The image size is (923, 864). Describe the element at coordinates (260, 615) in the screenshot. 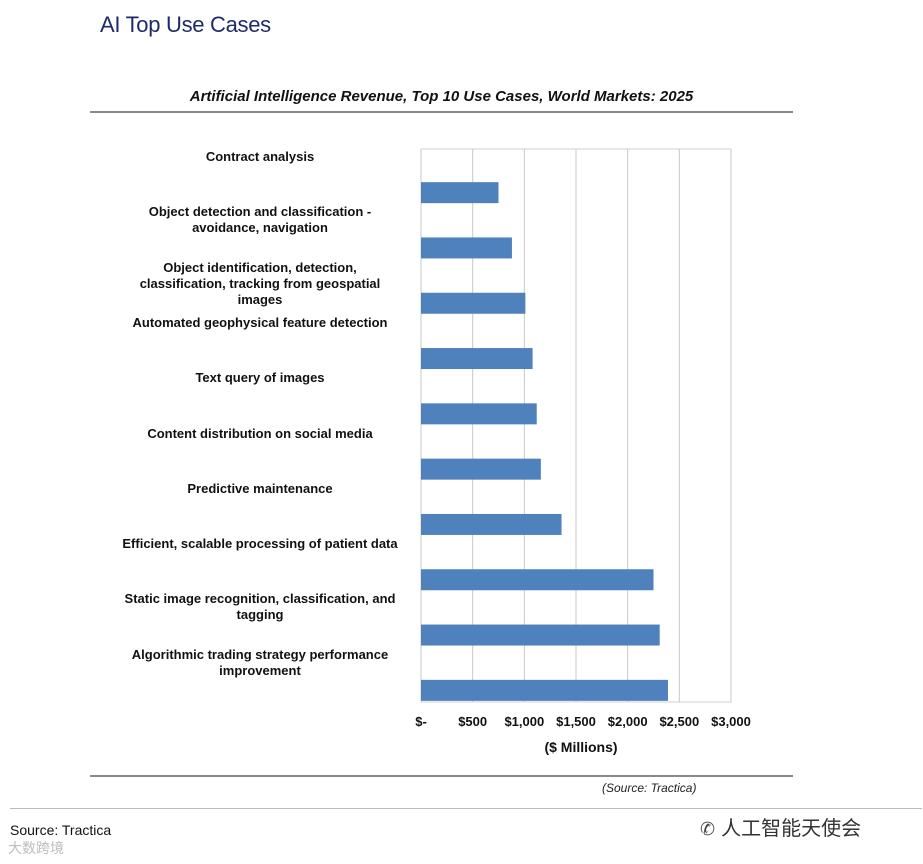

I see `category-label-line: tagging` at that location.